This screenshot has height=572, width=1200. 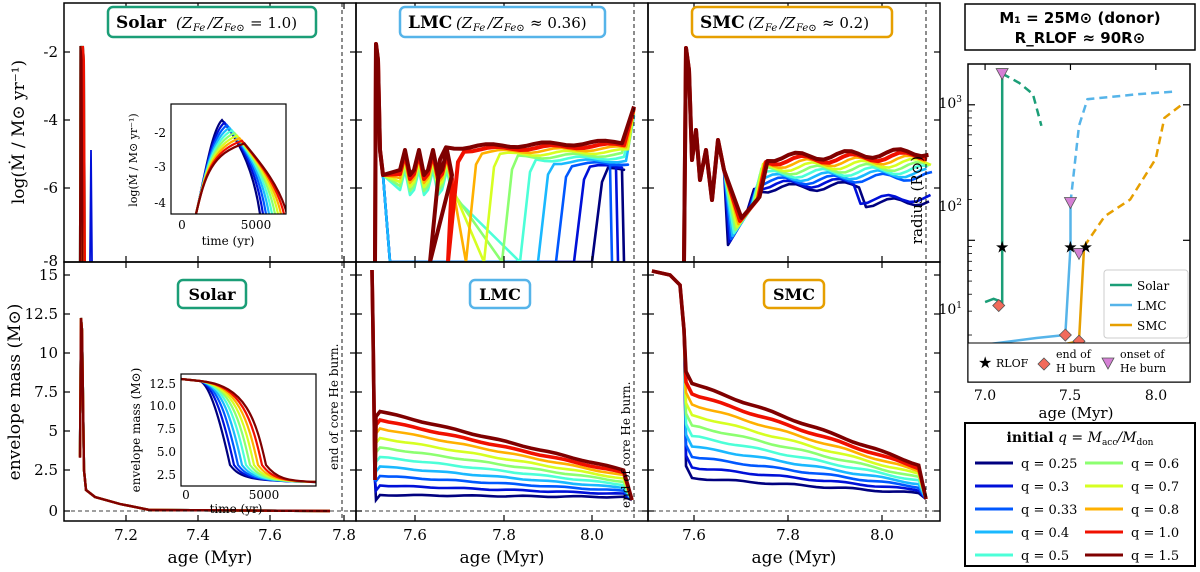 What do you see at coordinates (41, 314) in the screenshot?
I see `bot-ytick-12-5: 12.5` at bounding box center [41, 314].